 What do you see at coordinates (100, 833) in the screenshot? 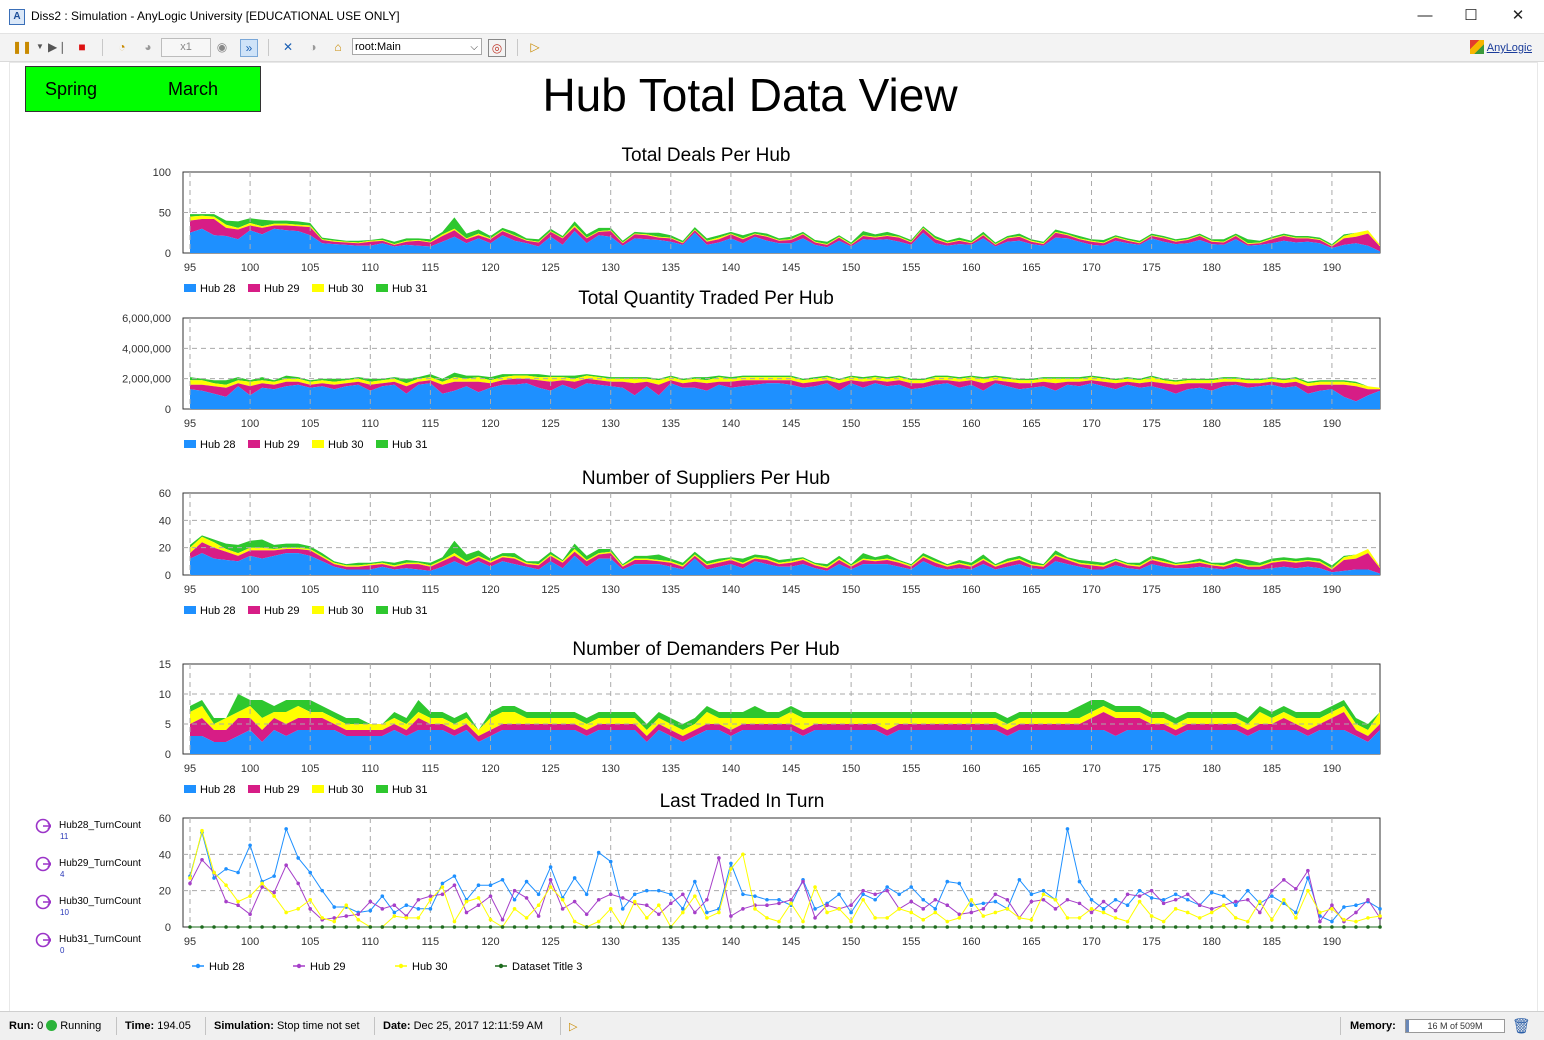
I see `variable-hub28-turncount: Hub28_TurnCount 11` at bounding box center [100, 833].